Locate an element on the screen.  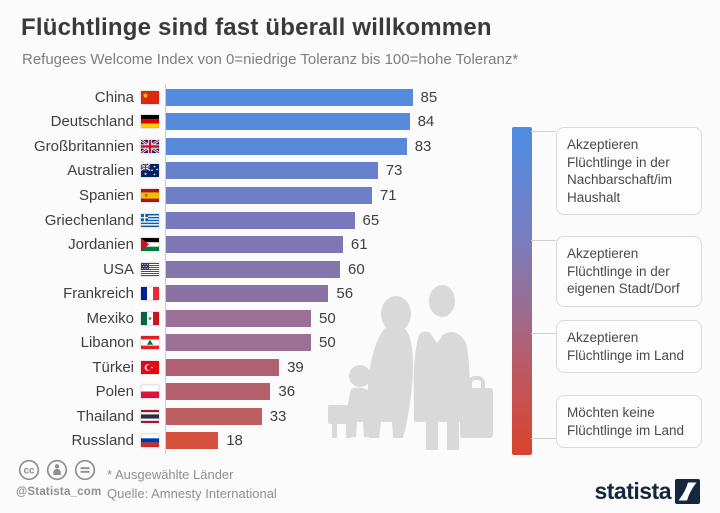
bar-track: 73 is located at coordinates (284, 171).